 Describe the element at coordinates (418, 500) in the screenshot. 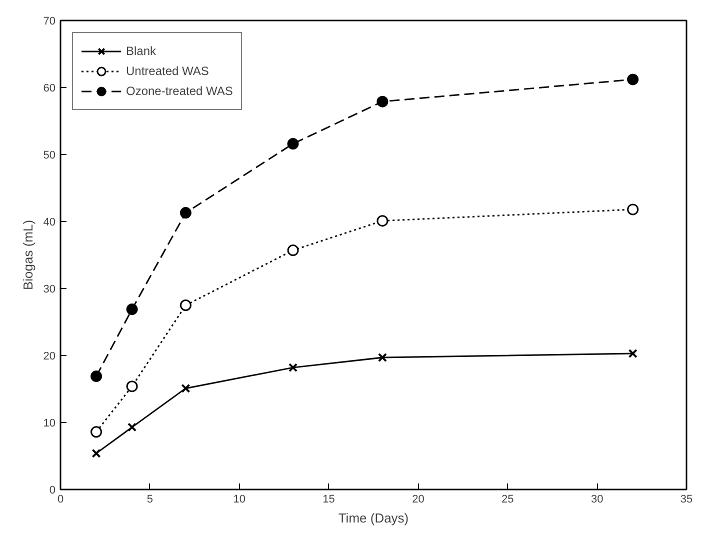

I see `x-tick-label: 20` at that location.